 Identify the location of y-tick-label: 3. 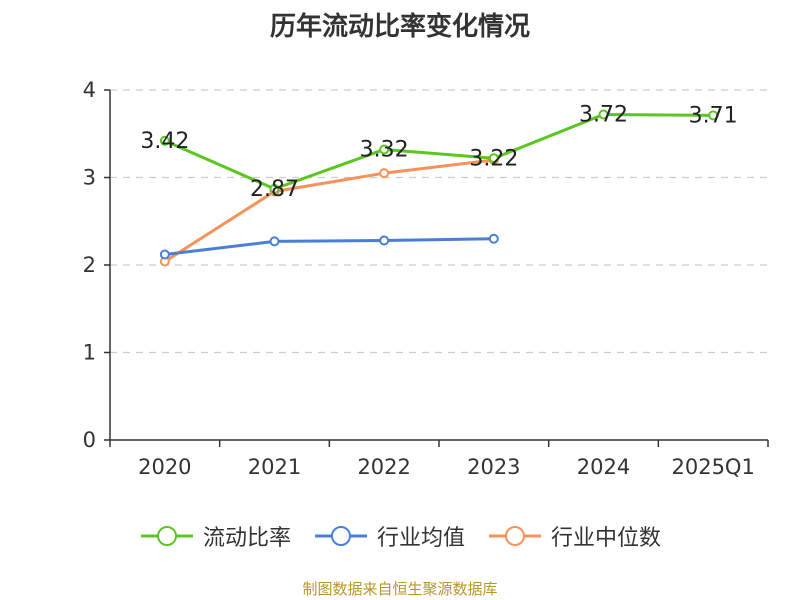
(89, 178).